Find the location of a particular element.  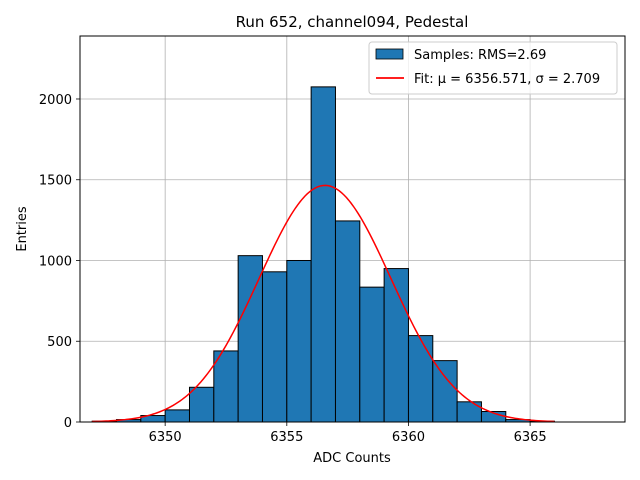

y-tick-label: 0 is located at coordinates (68, 423).